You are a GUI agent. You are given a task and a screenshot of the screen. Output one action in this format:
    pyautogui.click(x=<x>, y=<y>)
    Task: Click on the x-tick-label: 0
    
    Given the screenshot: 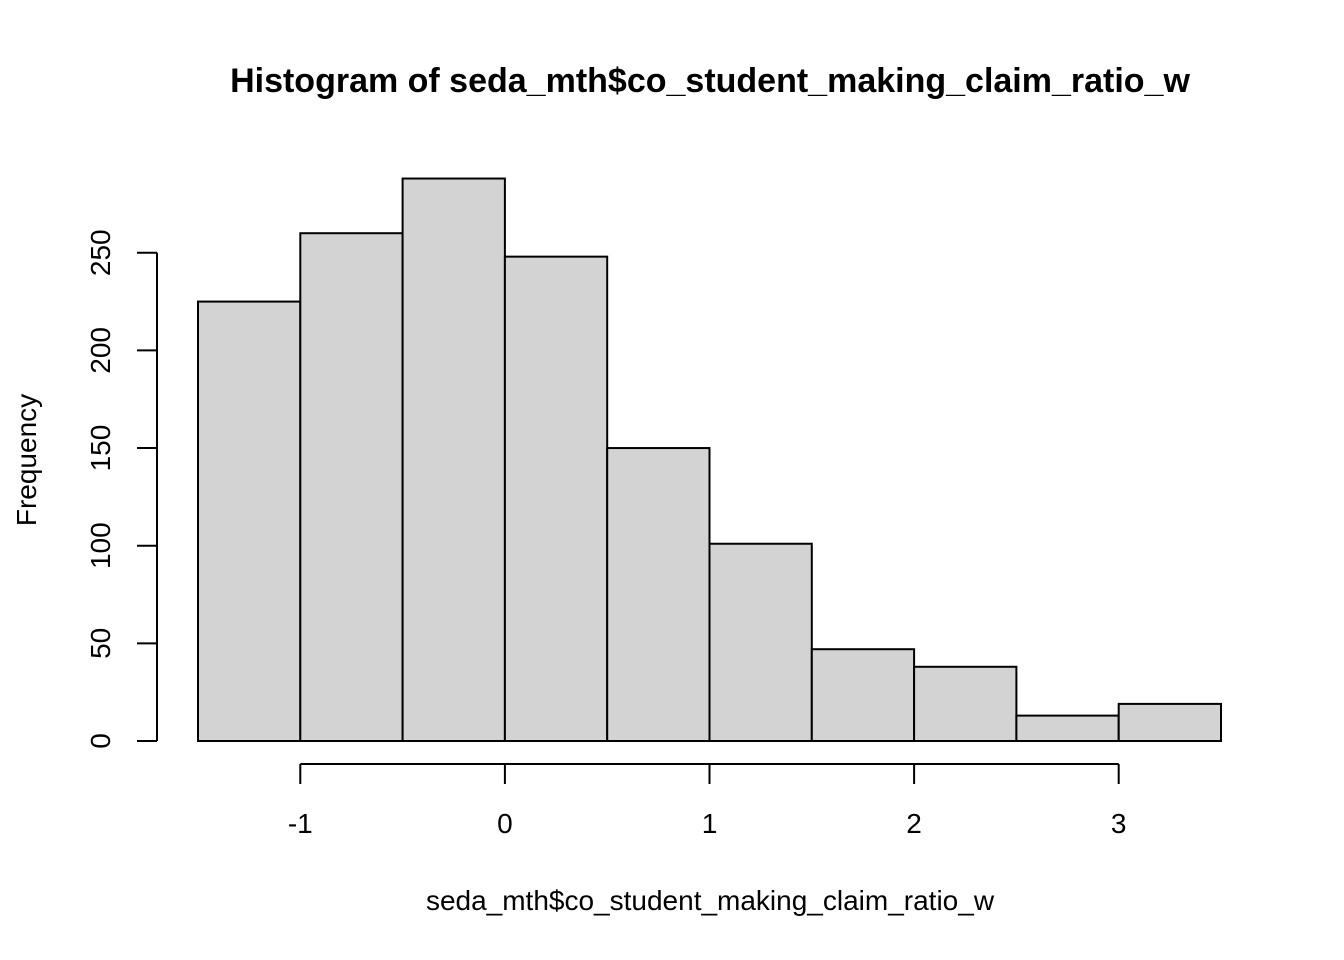 What is the action you would take?
    pyautogui.click(x=505, y=823)
    